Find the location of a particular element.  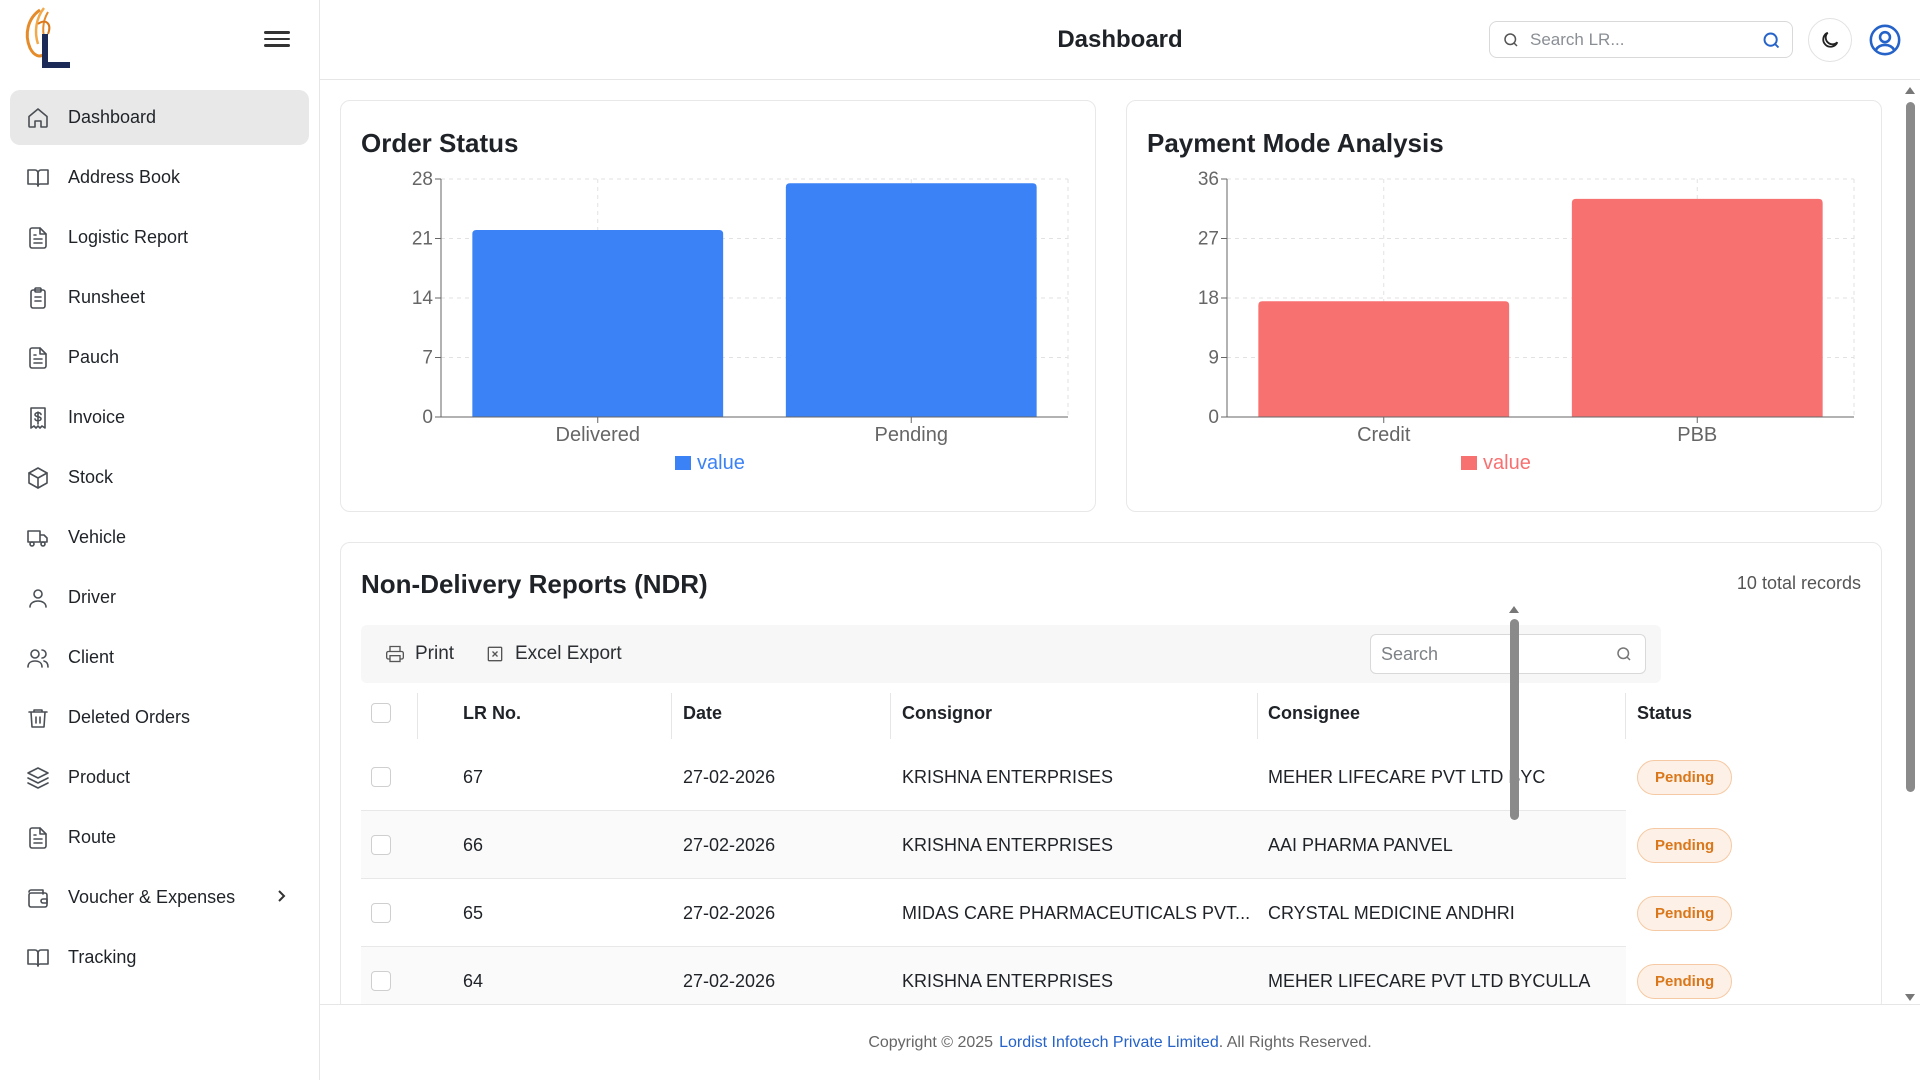

sidebar-item-tracking: Tracking is located at coordinates (159, 957).